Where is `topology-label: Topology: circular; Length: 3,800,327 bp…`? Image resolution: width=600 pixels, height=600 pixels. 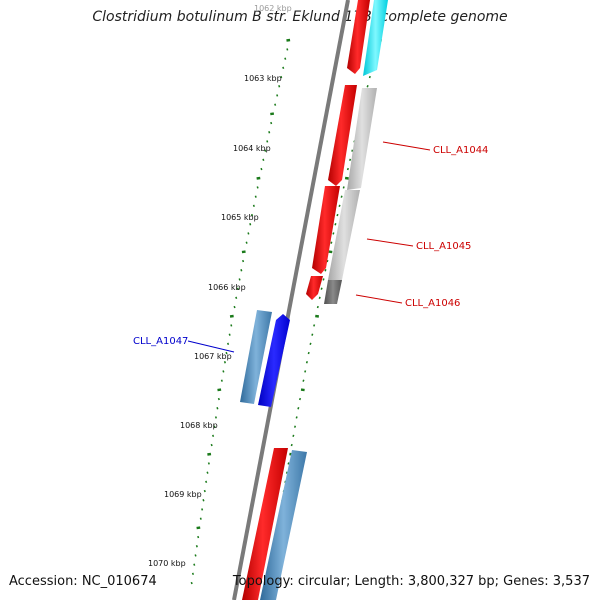
topology-label: Topology: circular; Length: 3,800,327 bp… is located at coordinates (411, 581).